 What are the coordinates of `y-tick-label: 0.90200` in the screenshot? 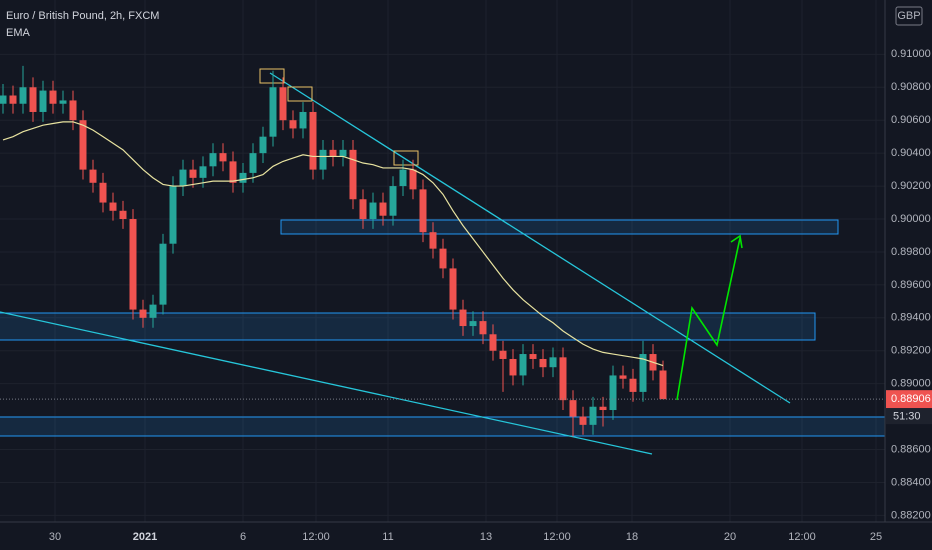 It's located at (911, 186).